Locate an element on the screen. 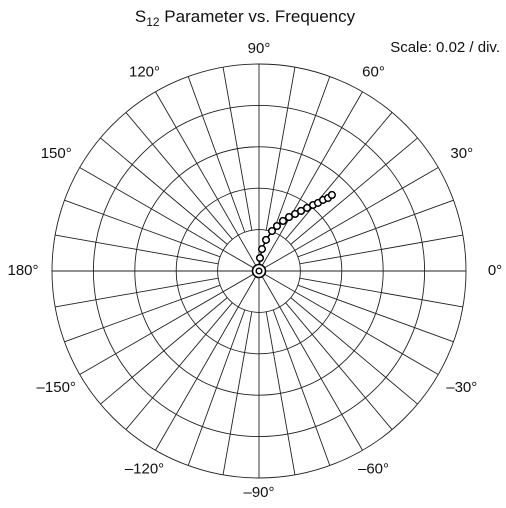 This screenshot has width=506, height=508. angle-label: 120° is located at coordinates (144, 72).